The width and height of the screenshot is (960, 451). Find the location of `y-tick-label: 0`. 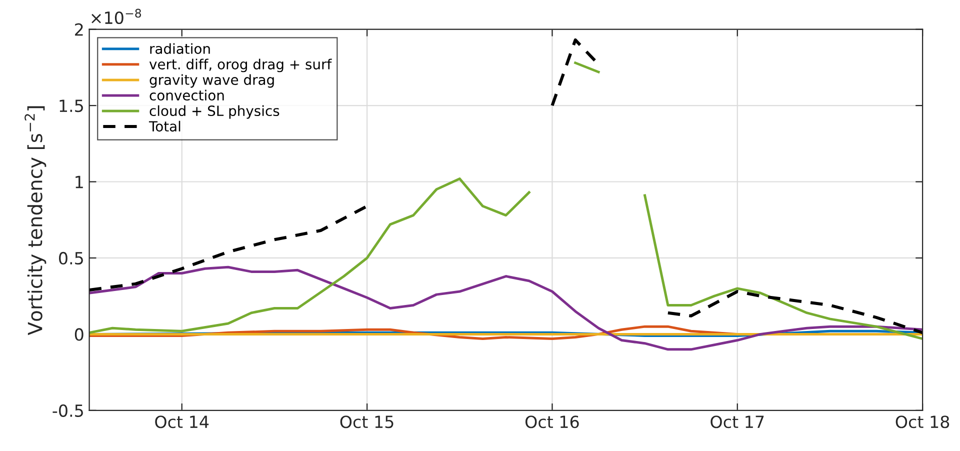

y-tick-label: 0 is located at coordinates (79, 334).